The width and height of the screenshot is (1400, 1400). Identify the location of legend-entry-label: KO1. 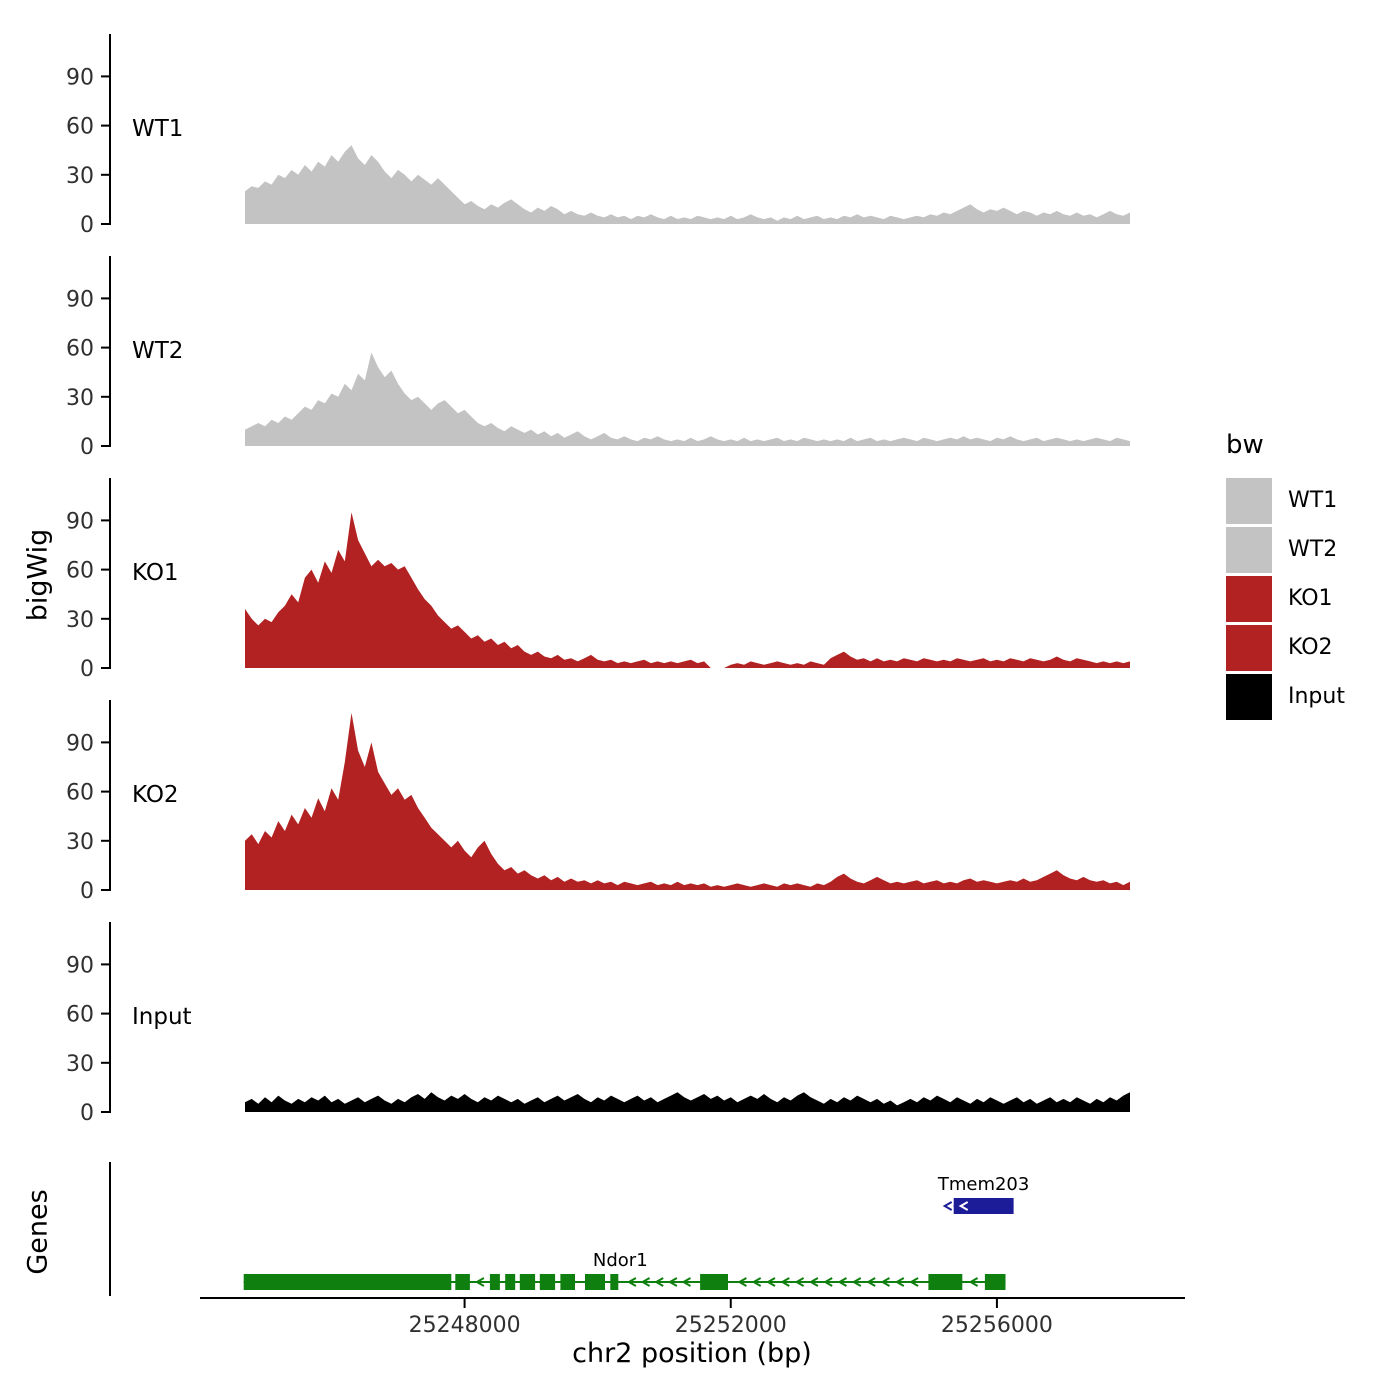
(1310, 598).